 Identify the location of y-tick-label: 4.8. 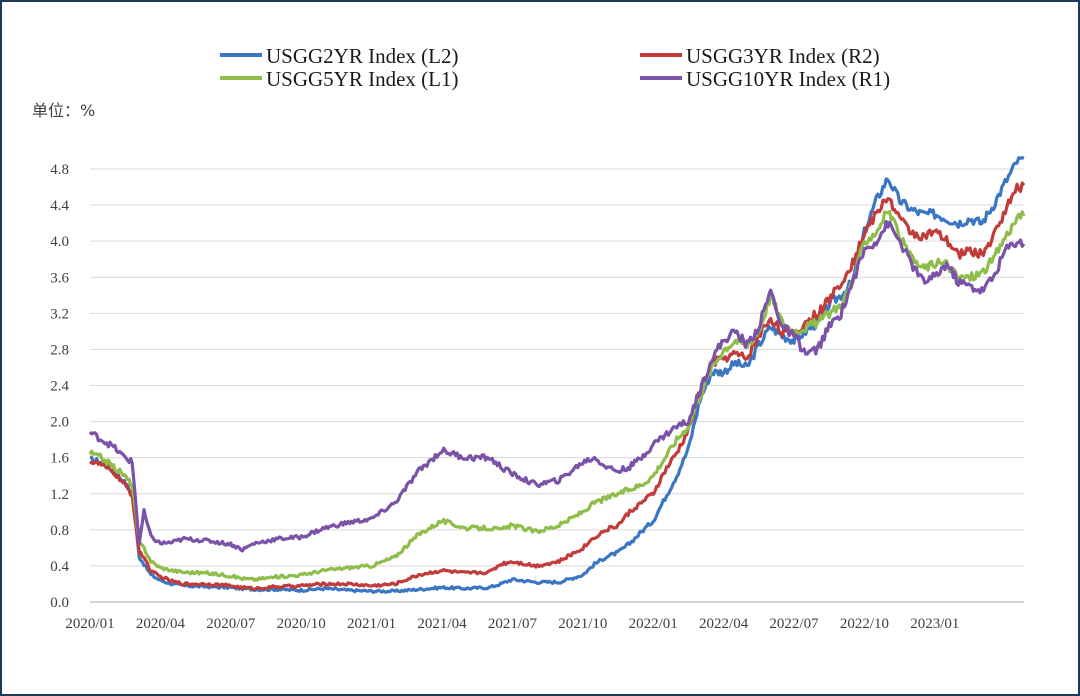
(59, 170).